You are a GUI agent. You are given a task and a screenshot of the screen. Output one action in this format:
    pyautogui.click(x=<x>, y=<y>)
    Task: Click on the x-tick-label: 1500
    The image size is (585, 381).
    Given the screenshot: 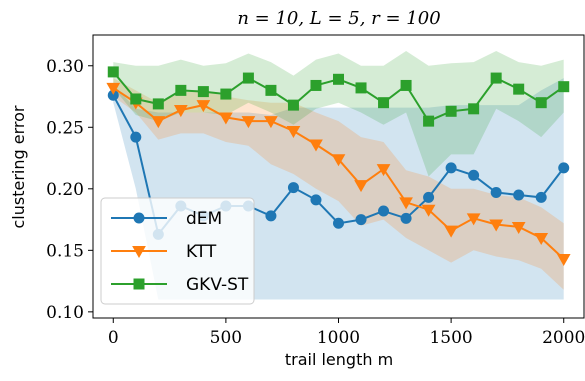 What is the action you would take?
    pyautogui.click(x=450, y=338)
    